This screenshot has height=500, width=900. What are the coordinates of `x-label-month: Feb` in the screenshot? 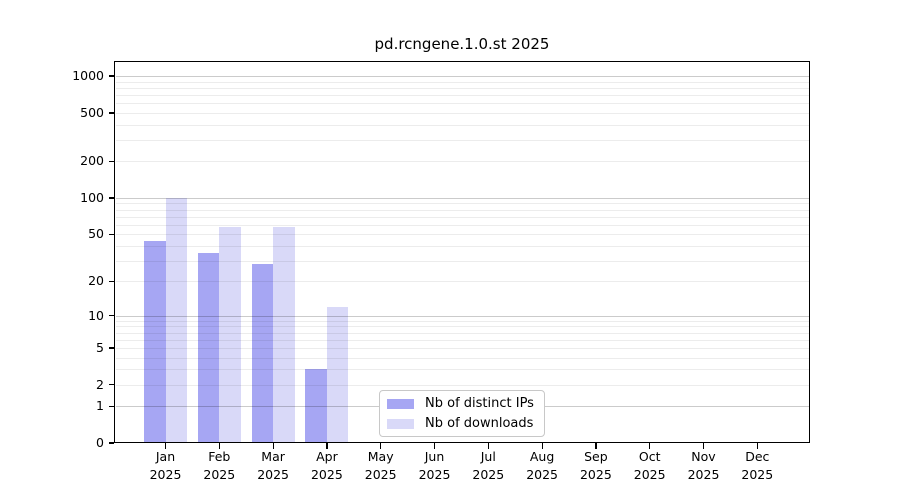 It's located at (219, 456).